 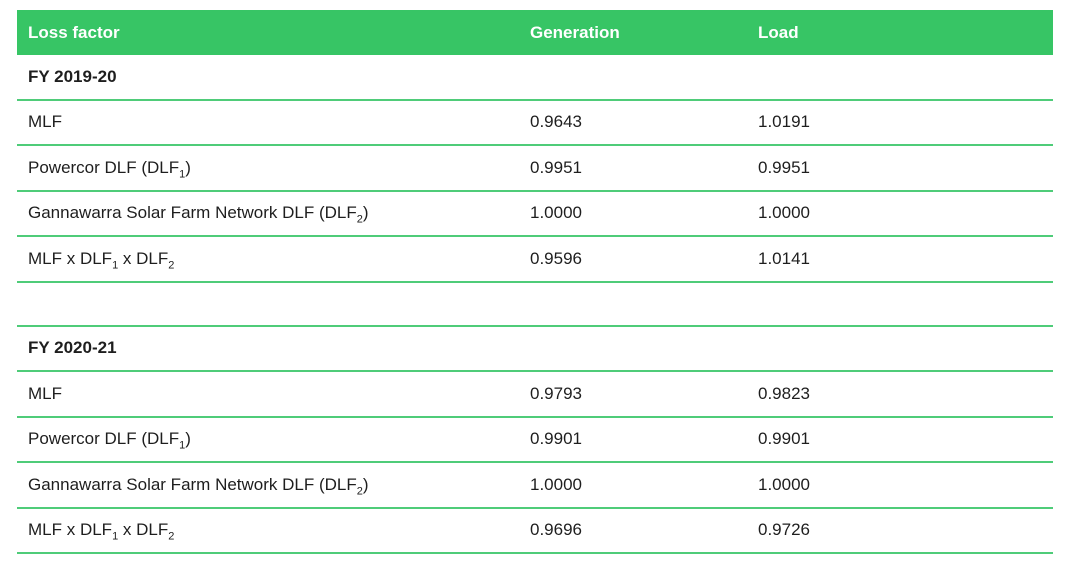 I want to click on spacer-row, so click(x=535, y=304).